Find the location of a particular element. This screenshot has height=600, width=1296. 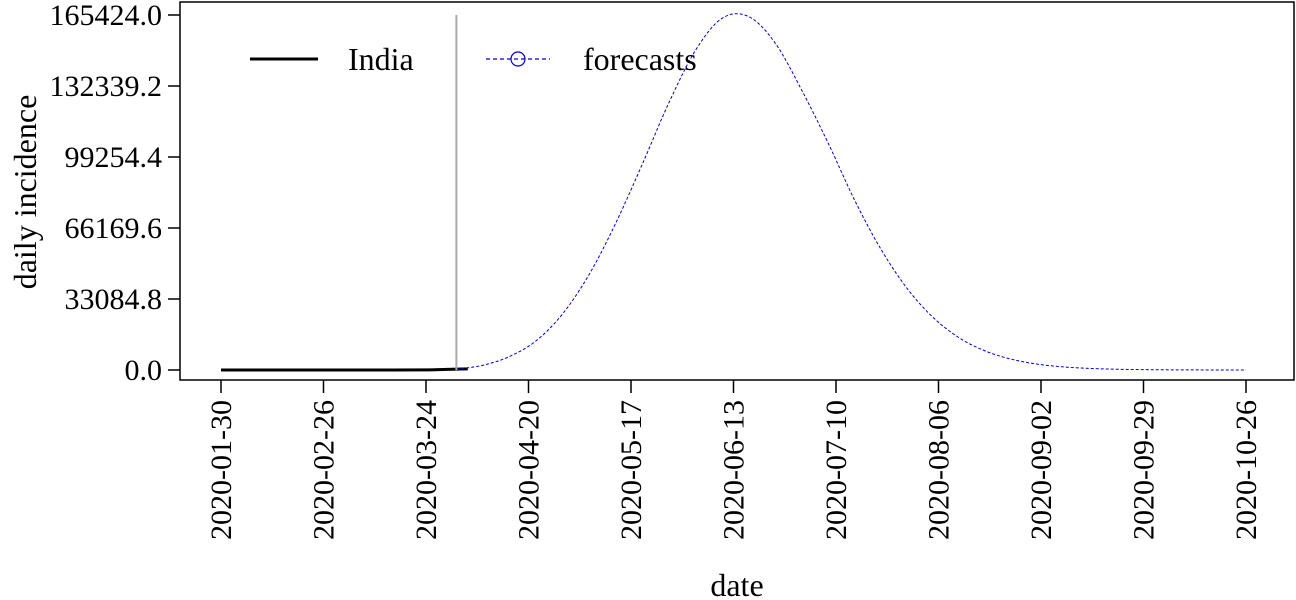

y-tick-label: 33084.8 is located at coordinates (114, 299).